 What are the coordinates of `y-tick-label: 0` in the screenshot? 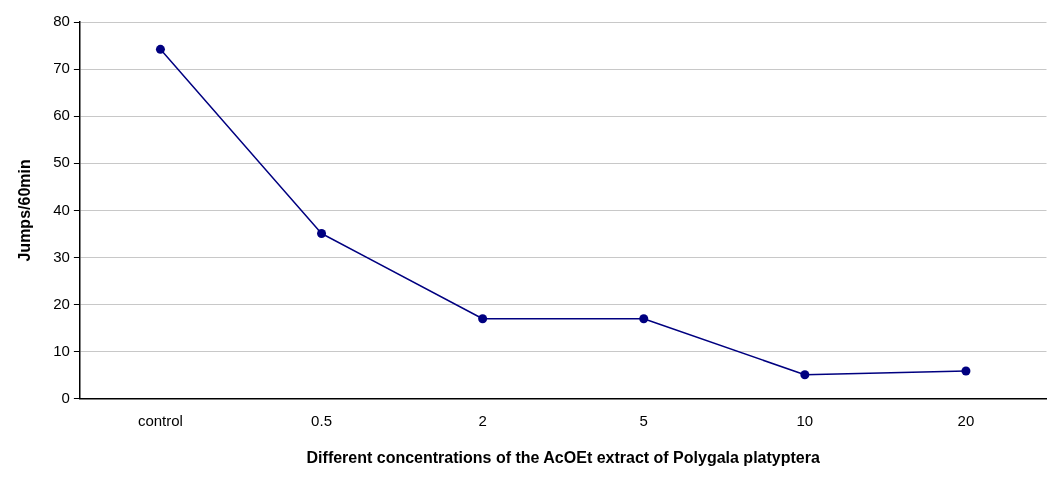 It's located at (65, 397).